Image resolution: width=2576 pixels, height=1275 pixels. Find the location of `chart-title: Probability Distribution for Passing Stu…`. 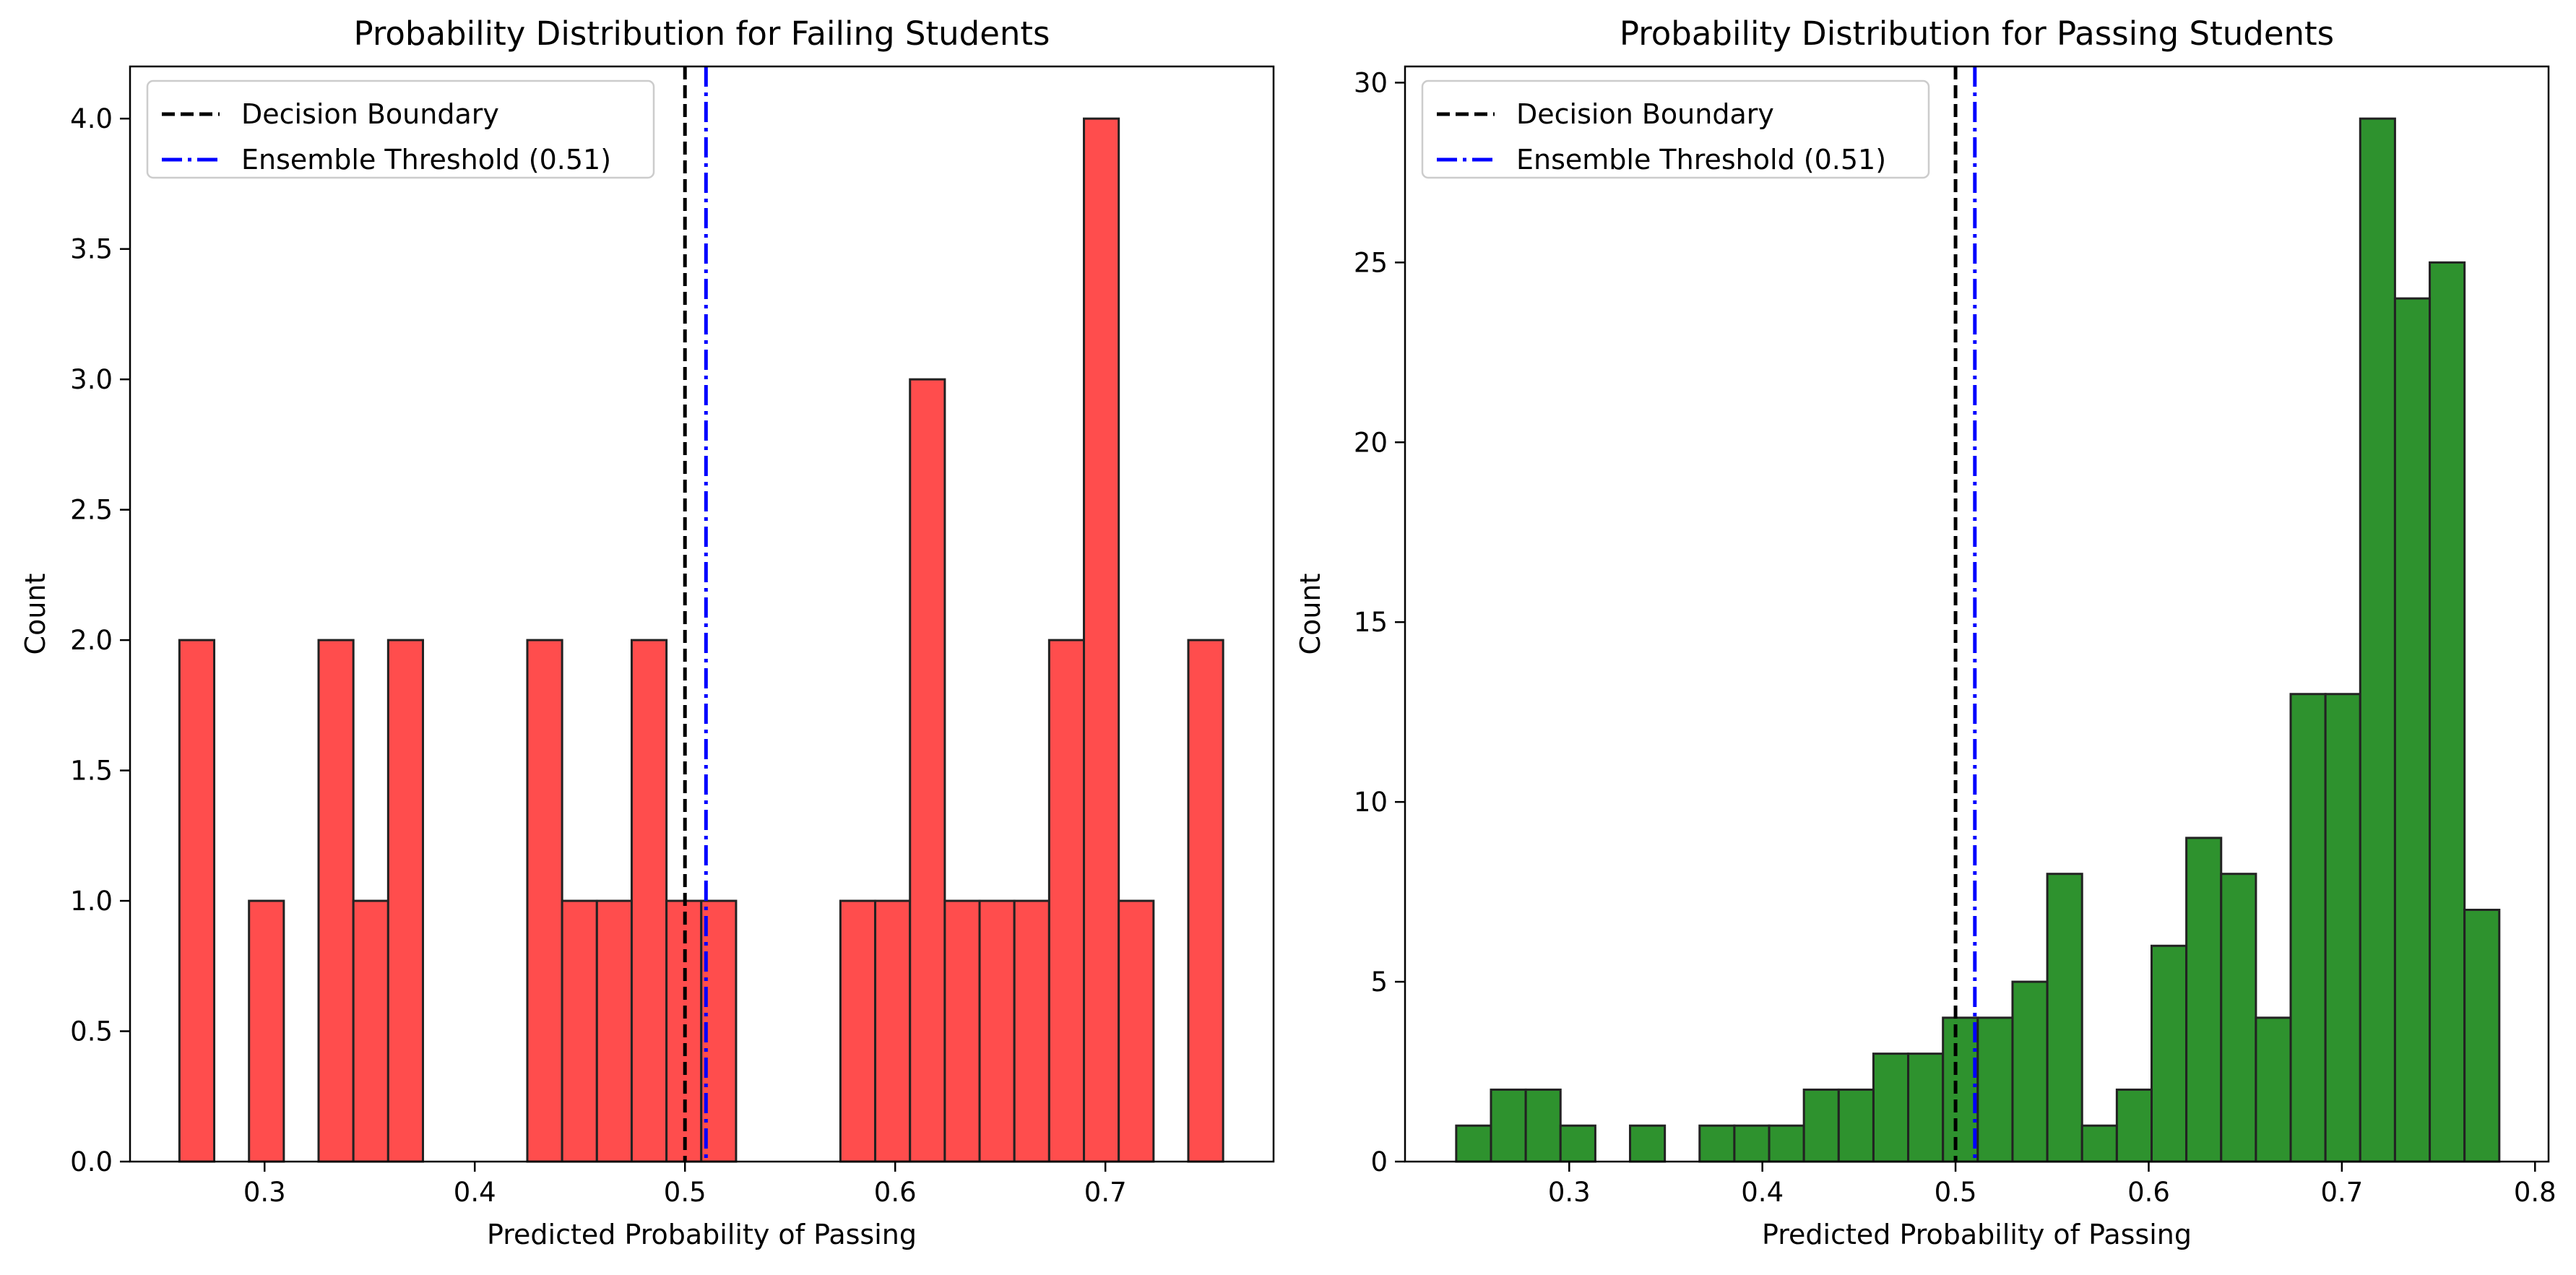

chart-title: Probability Distribution for Passing Stu… is located at coordinates (1977, 33).